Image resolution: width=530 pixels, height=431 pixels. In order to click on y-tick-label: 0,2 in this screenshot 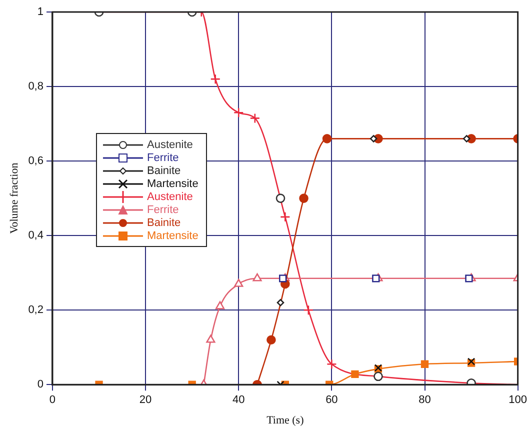, I will do `click(36, 310)`.